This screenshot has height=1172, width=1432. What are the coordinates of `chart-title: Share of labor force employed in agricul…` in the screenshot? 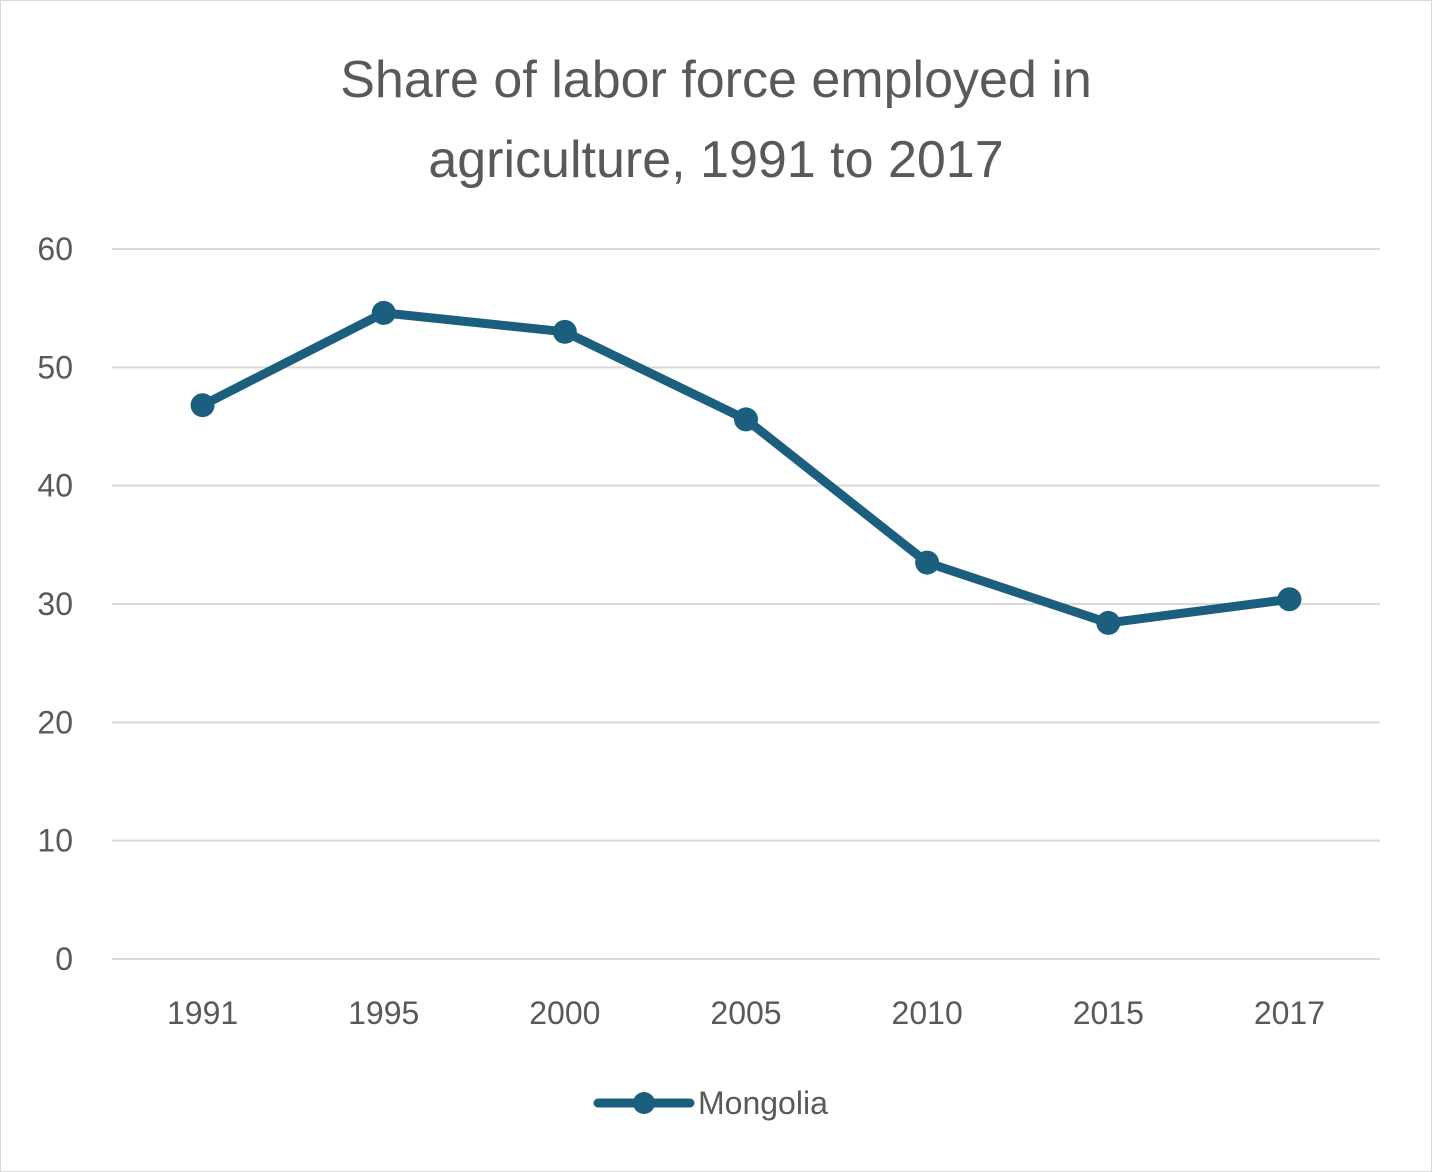 It's located at (716, 120).